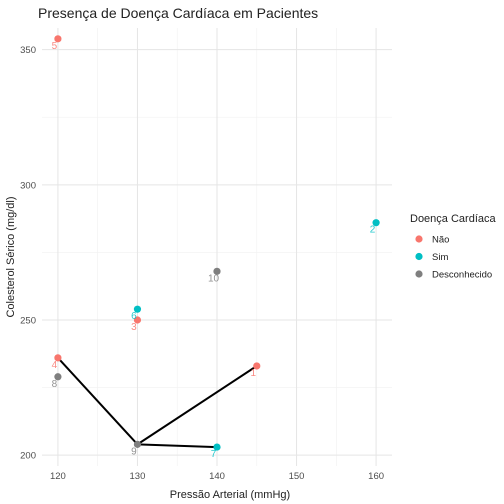 This screenshot has width=504, height=504. Describe the element at coordinates (58, 476) in the screenshot. I see `x-tick-label: 120` at that location.